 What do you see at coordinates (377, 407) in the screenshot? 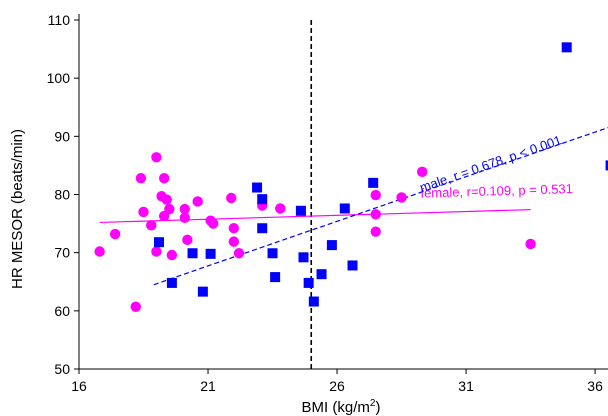
I see `x-axis-title-close: )` at bounding box center [377, 407].